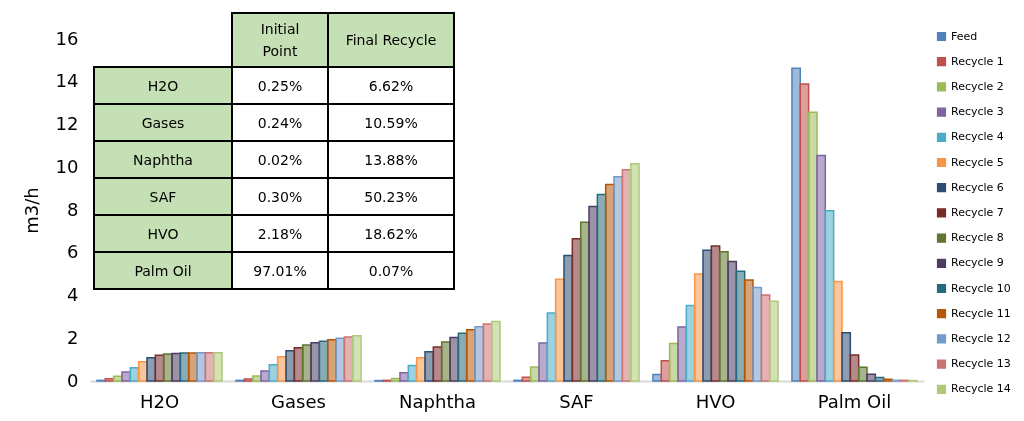 Image resolution: width=1024 pixels, height=421 pixels. What do you see at coordinates (391, 85) in the screenshot?
I see `text: 6.62%` at bounding box center [391, 85].